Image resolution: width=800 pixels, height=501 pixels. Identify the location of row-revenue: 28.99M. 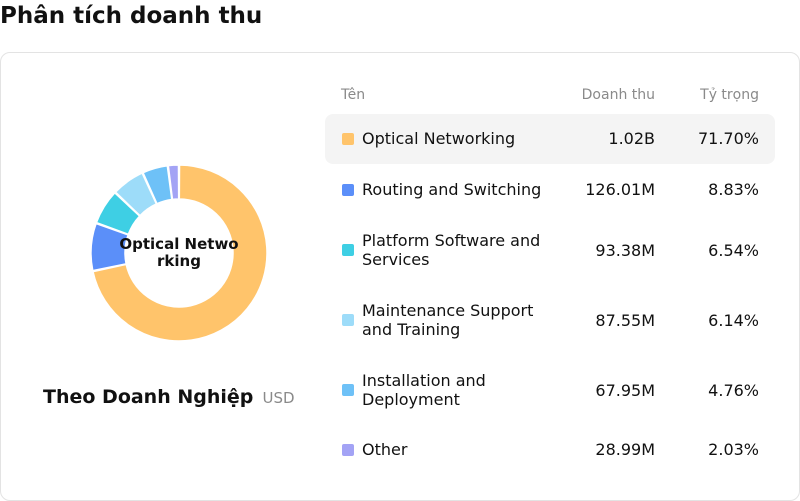
(625, 449).